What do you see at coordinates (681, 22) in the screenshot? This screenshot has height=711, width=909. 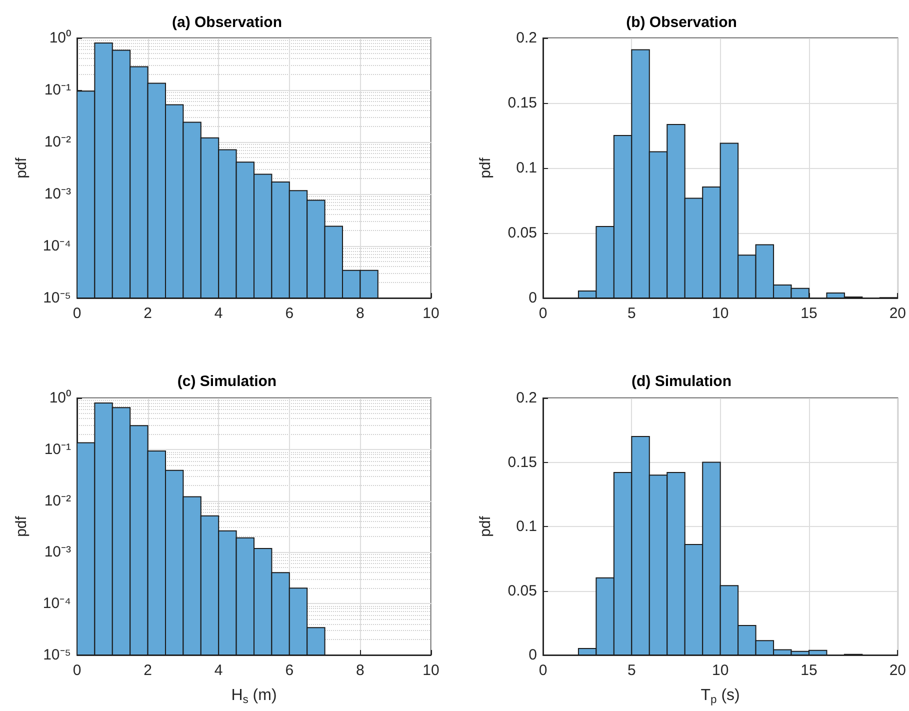 I see `chart-title: (b) Observation` at bounding box center [681, 22].